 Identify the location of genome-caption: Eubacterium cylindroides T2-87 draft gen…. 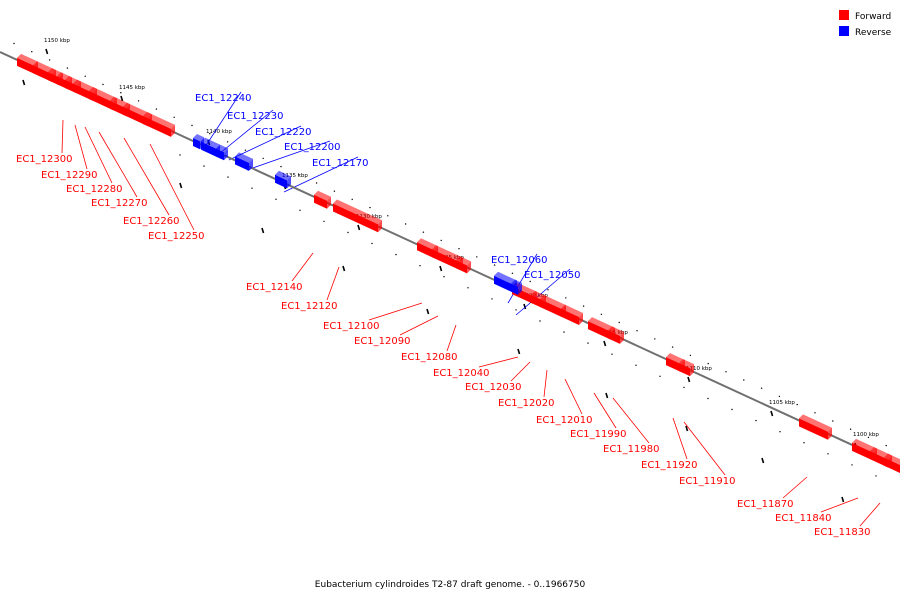
(450, 585).